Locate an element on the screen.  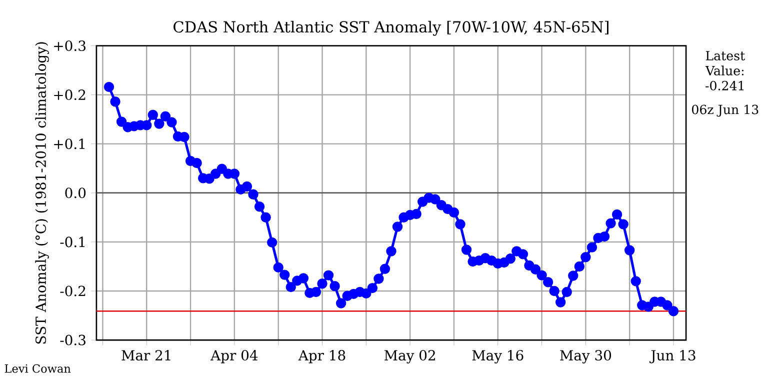
y-tick-label: -0.3 is located at coordinates (73, 340).